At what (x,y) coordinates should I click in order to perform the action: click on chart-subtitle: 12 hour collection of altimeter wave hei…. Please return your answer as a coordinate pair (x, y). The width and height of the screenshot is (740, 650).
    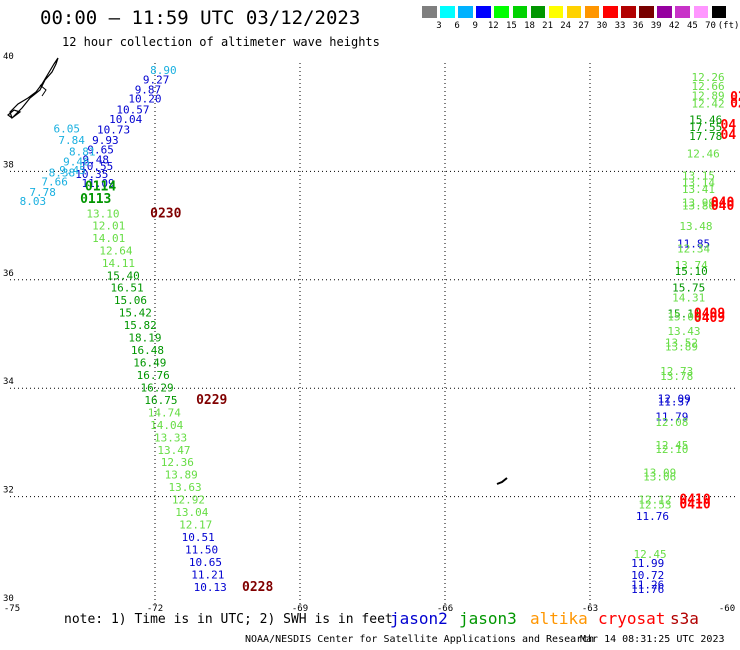
    Looking at the image, I should click on (221, 42).